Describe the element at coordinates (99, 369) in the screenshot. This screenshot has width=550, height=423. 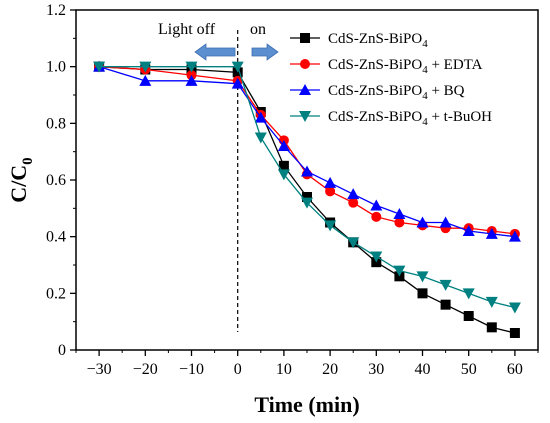
I see `x-tick-label: −30` at that location.